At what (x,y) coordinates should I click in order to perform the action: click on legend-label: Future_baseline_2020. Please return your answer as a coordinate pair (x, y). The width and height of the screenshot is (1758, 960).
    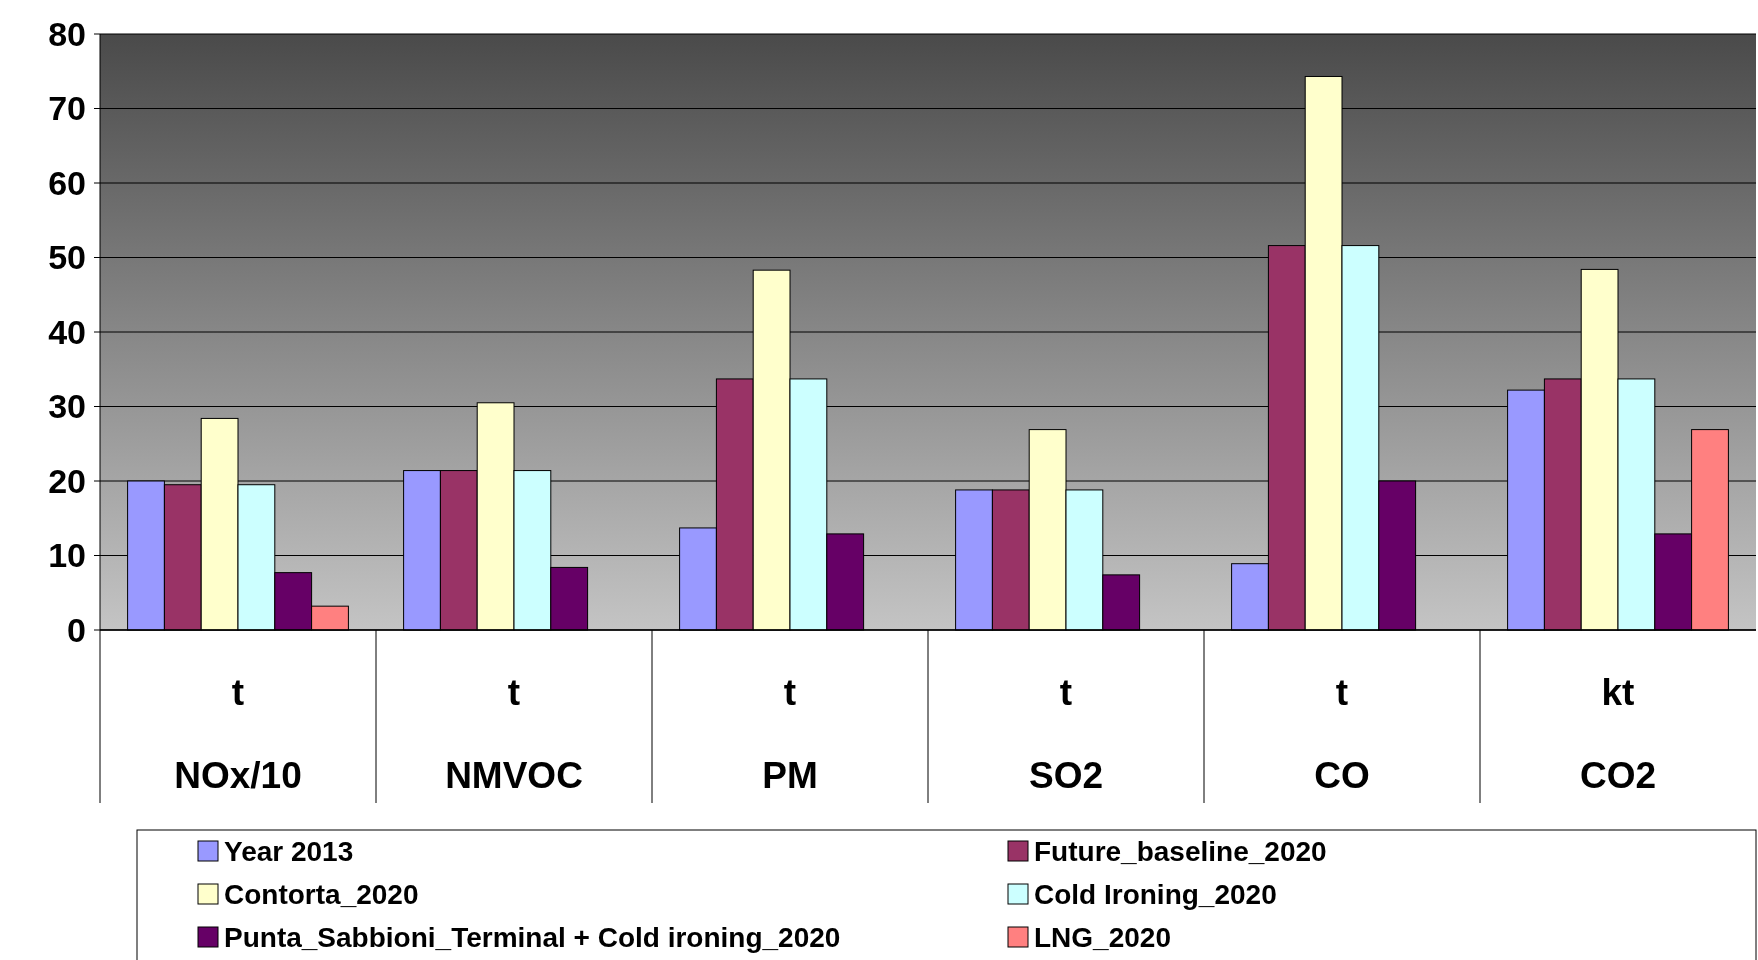
    Looking at the image, I should click on (1180, 851).